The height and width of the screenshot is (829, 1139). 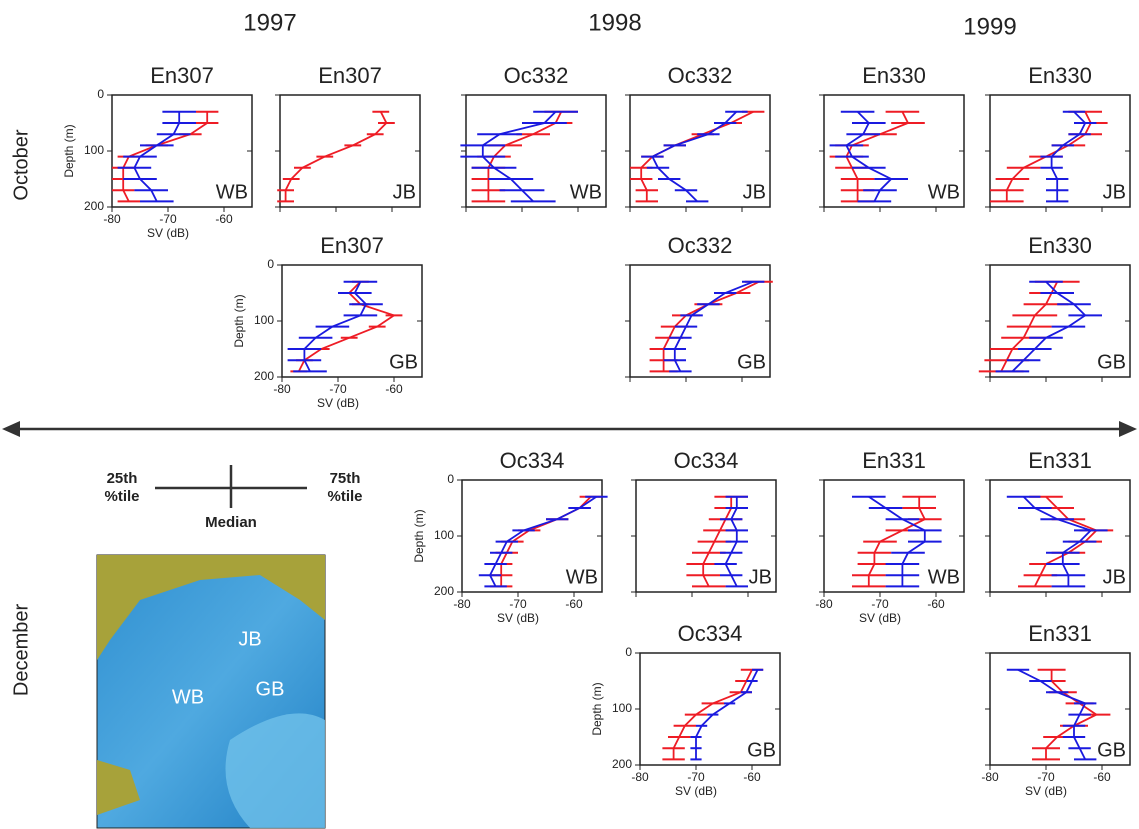 I want to click on panel: Oc332 WB, so click(x=533, y=137).